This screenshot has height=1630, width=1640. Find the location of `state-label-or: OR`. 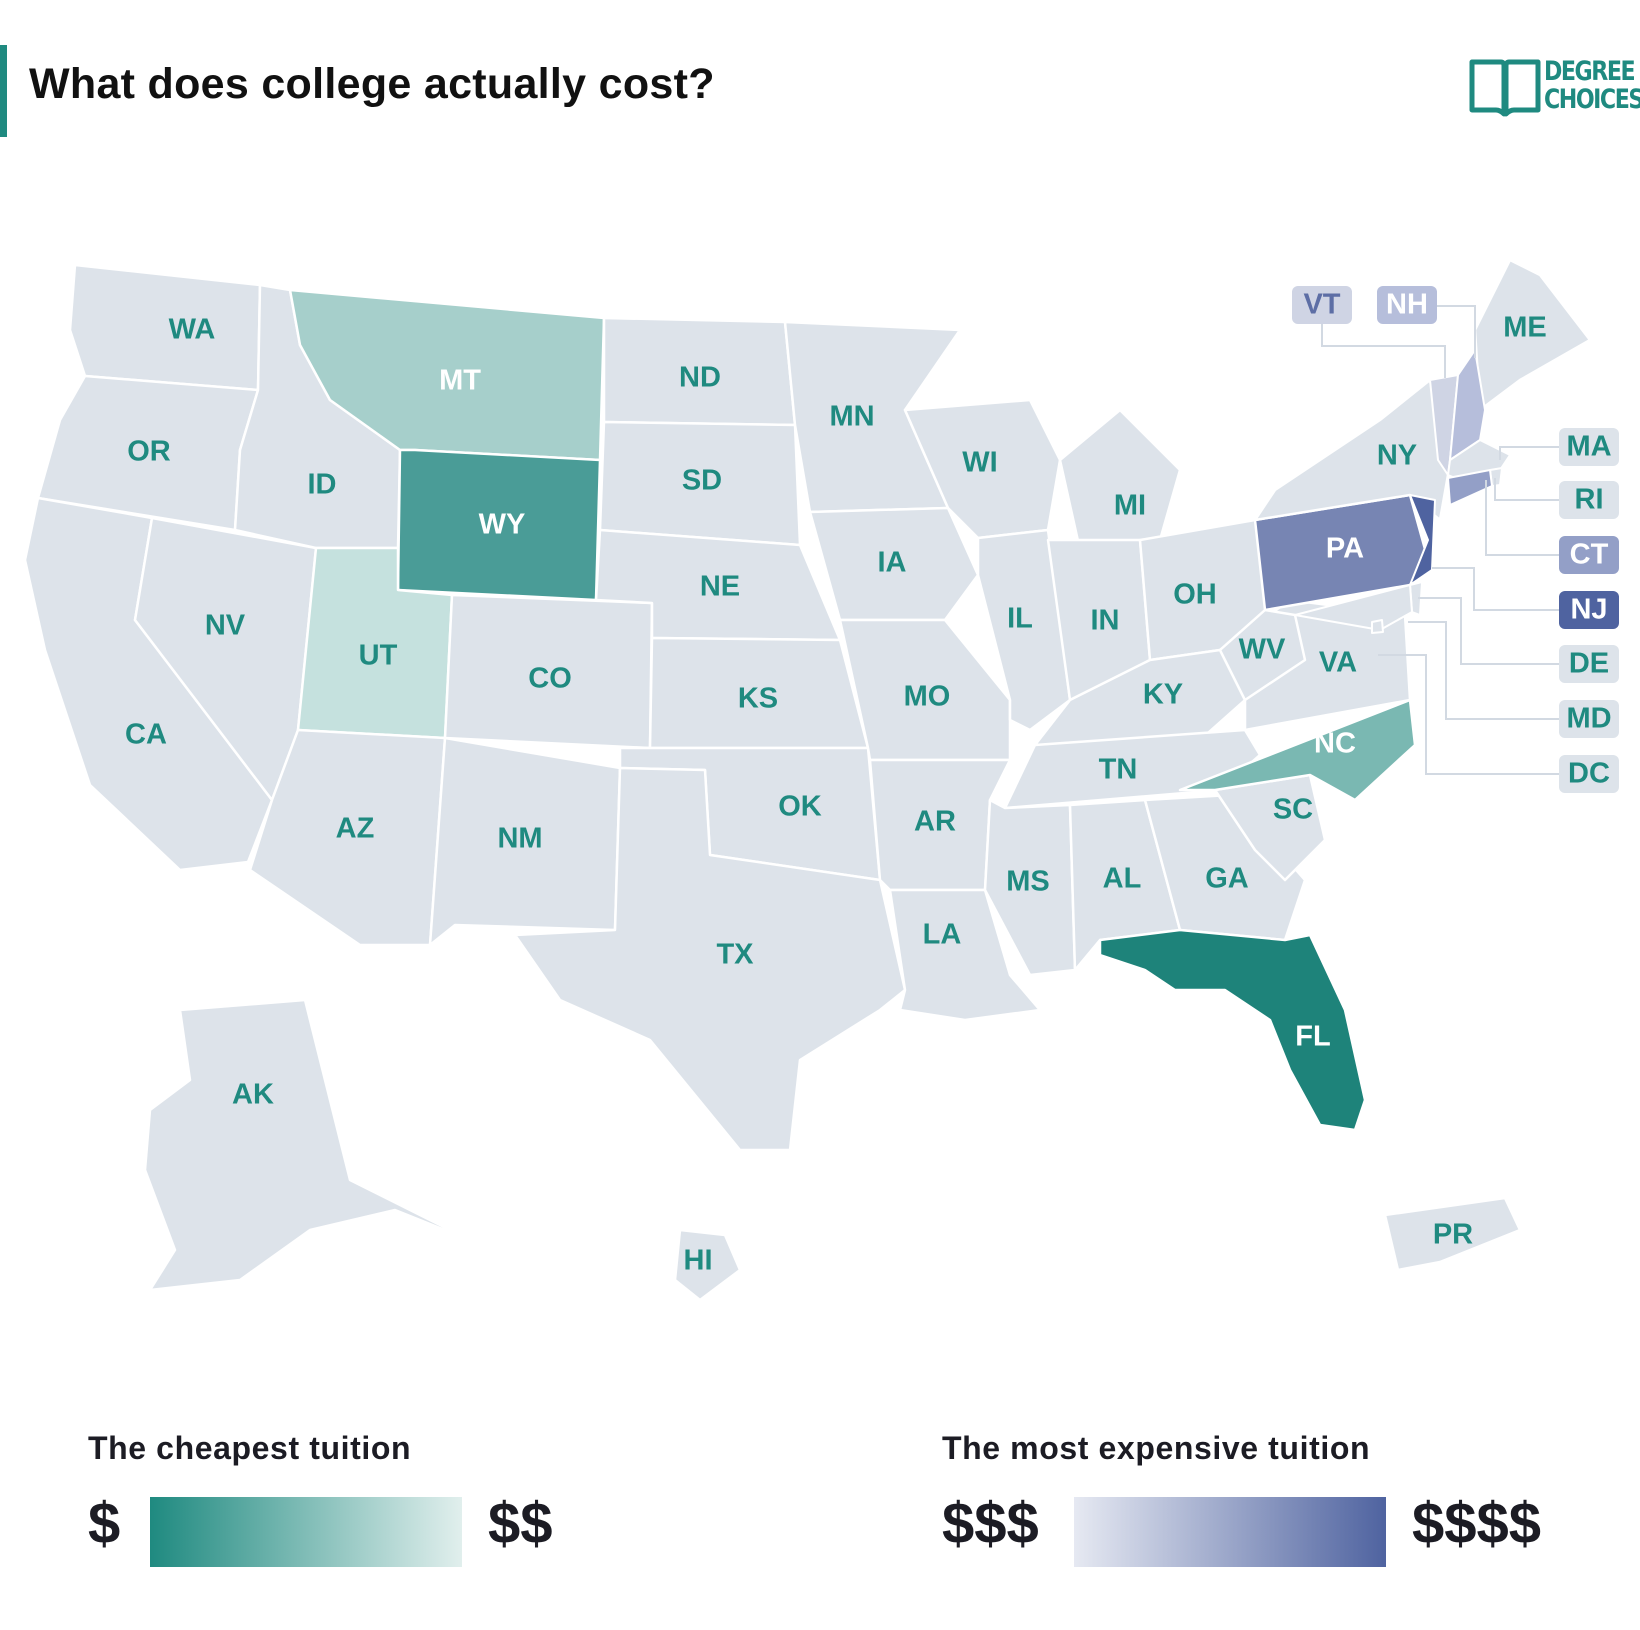

state-label-or: OR is located at coordinates (149, 452).